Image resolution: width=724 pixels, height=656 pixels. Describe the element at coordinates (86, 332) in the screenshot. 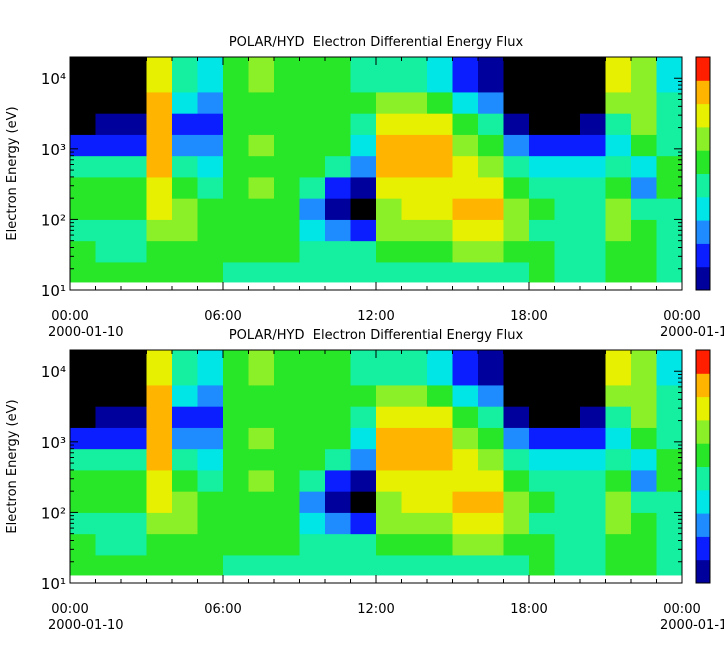

I see `date-label: 2000-01-10` at that location.